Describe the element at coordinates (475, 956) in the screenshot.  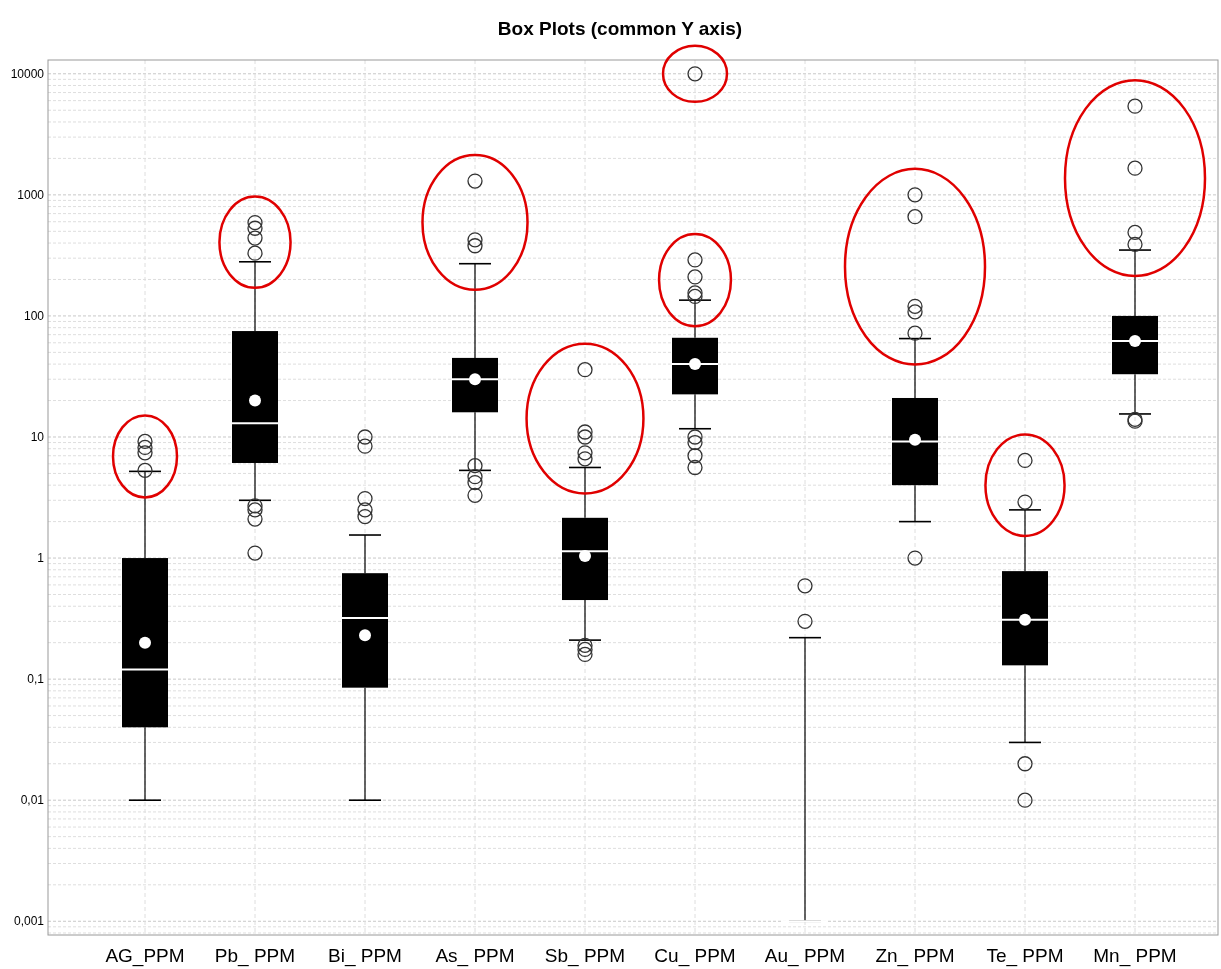
I see `x-tick-label: As_ PPM` at that location.